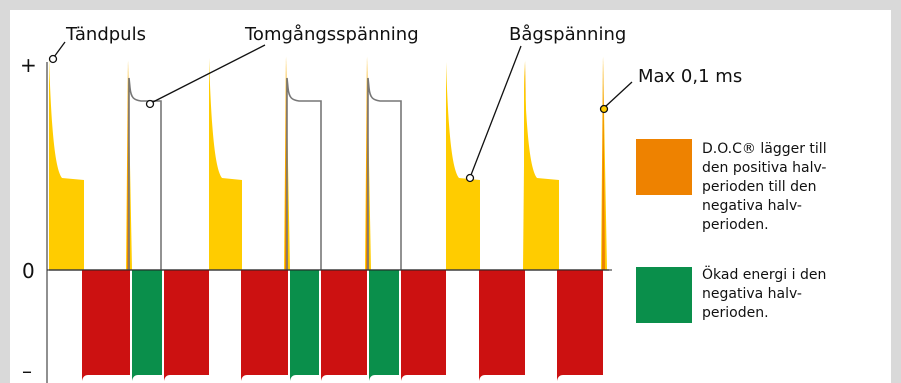 This screenshot has width=901, height=383. What do you see at coordinates (331, 34) in the screenshot?
I see `tomgangsspanning-label: Tomgångsspänning` at bounding box center [331, 34].